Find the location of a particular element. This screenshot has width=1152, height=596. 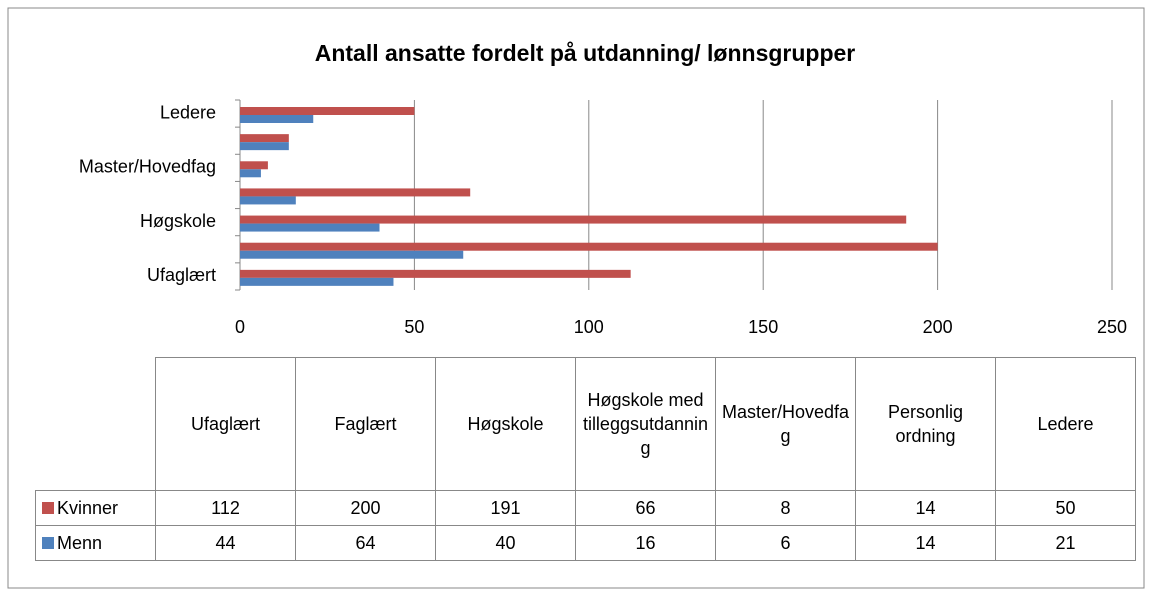

x-tick-label: 200 is located at coordinates (938, 327).